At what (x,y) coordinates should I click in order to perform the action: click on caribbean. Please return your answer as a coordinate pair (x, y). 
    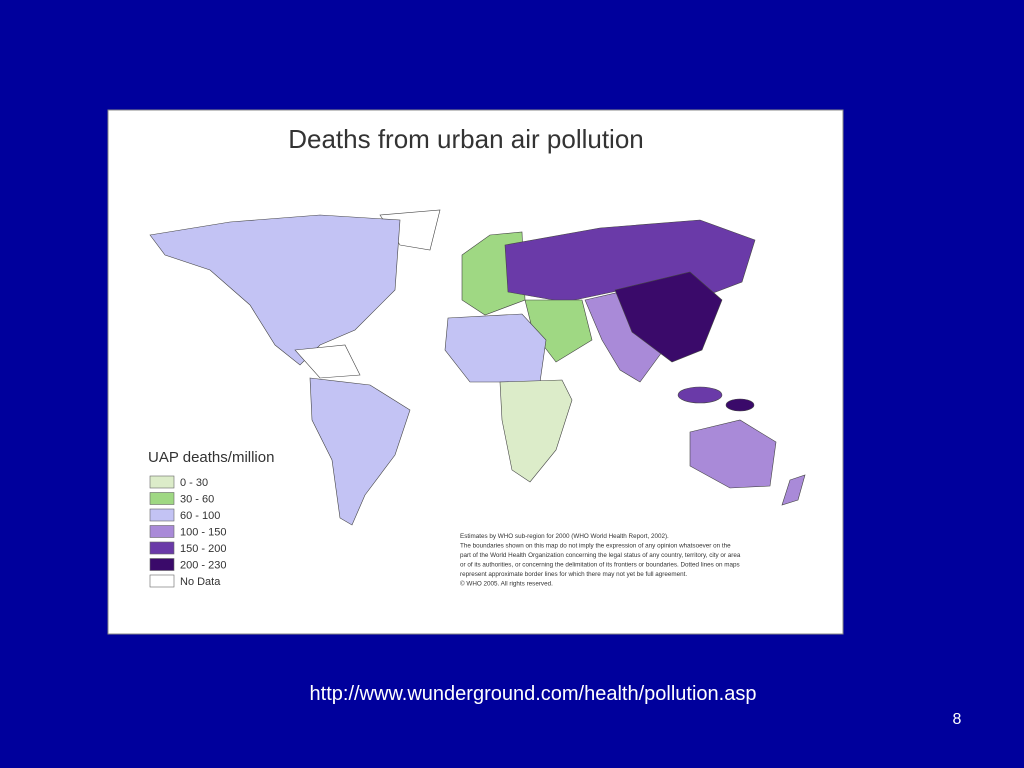
    Looking at the image, I should click on (327, 361).